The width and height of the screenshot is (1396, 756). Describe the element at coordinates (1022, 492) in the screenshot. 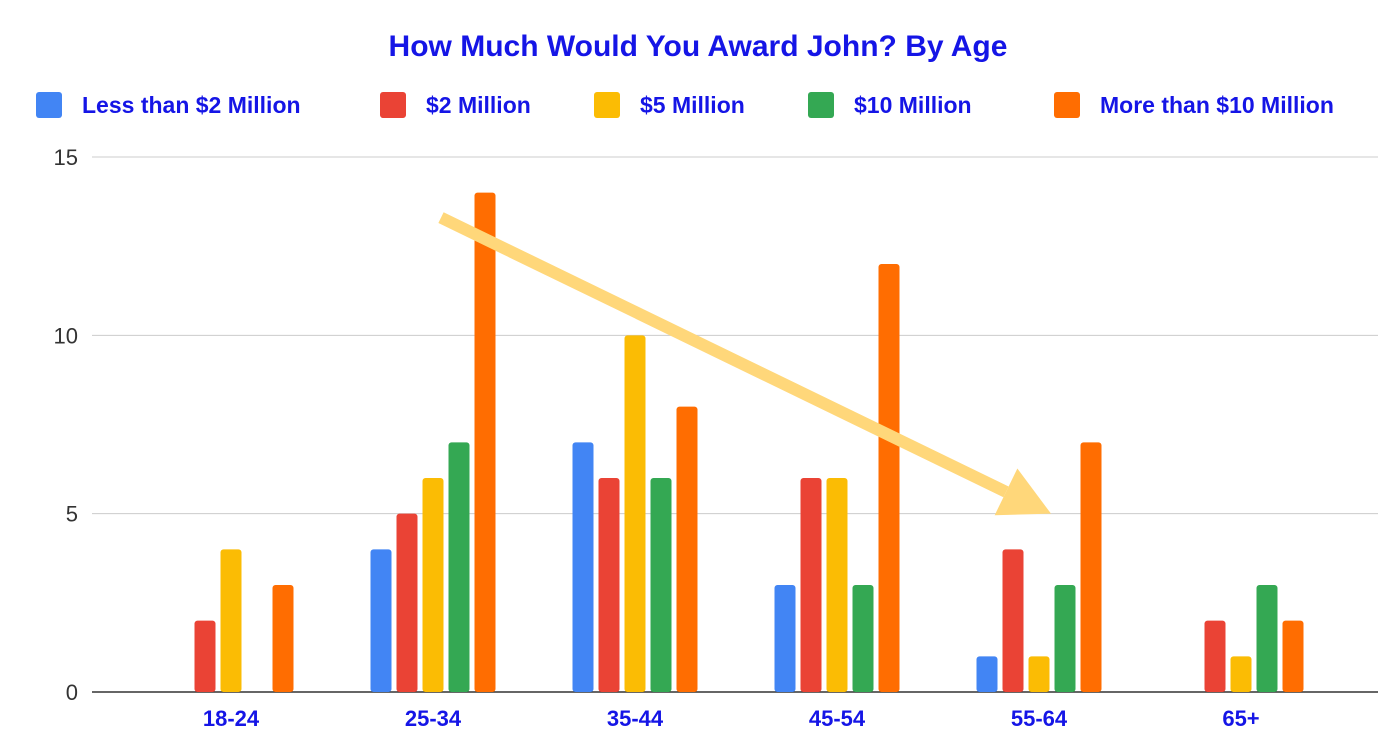

I see `annotation-arrow-head` at that location.